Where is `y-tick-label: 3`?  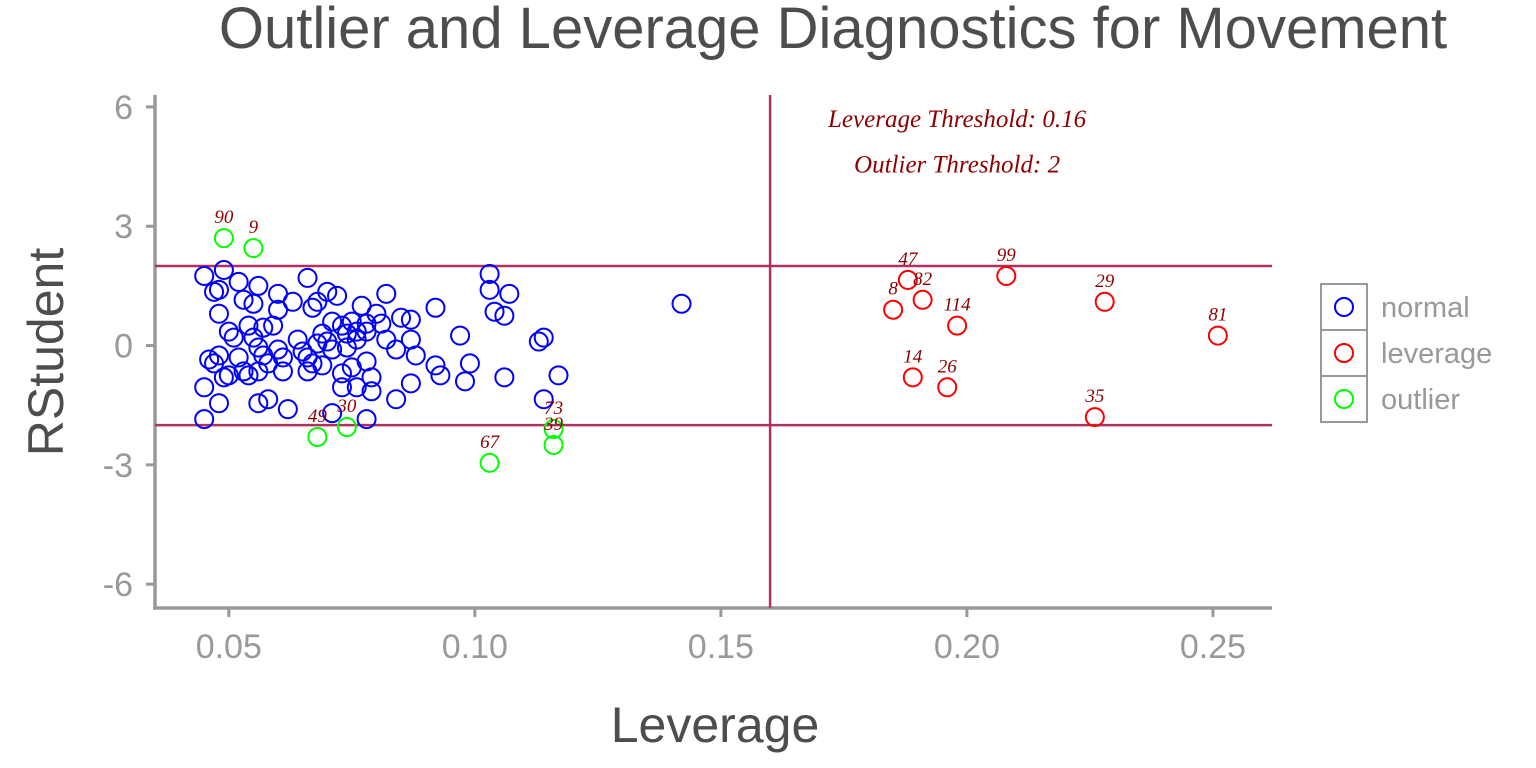
y-tick-label: 3 is located at coordinates (123, 227).